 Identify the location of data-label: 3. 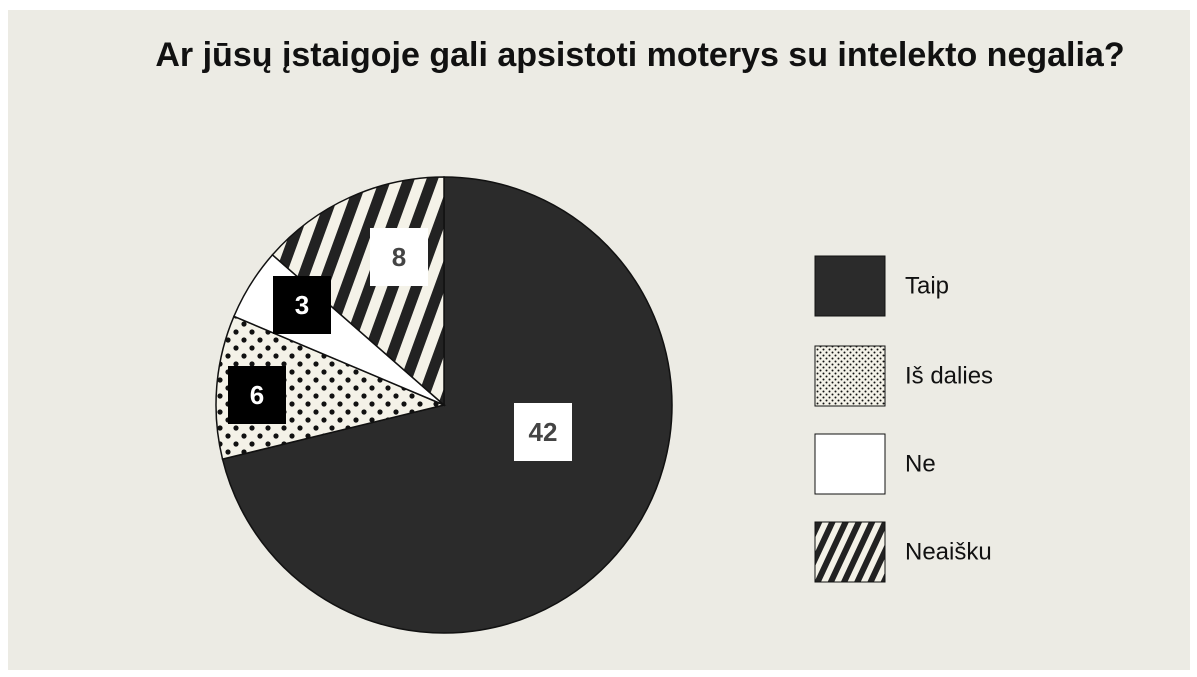
(302, 305).